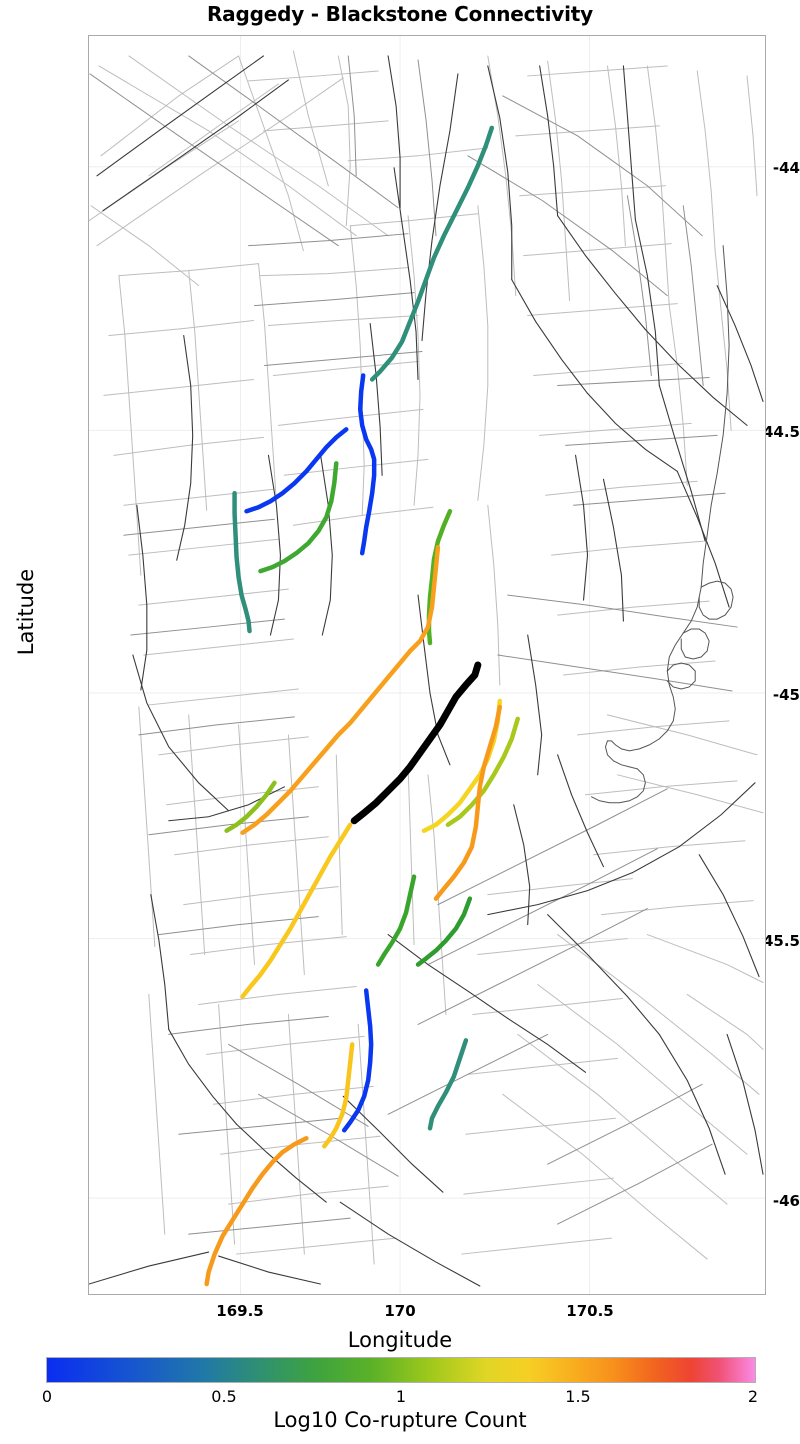 This screenshot has width=800, height=1444. What do you see at coordinates (224, 1396) in the screenshot?
I see `colorbar-tick-label: 0.5` at bounding box center [224, 1396].